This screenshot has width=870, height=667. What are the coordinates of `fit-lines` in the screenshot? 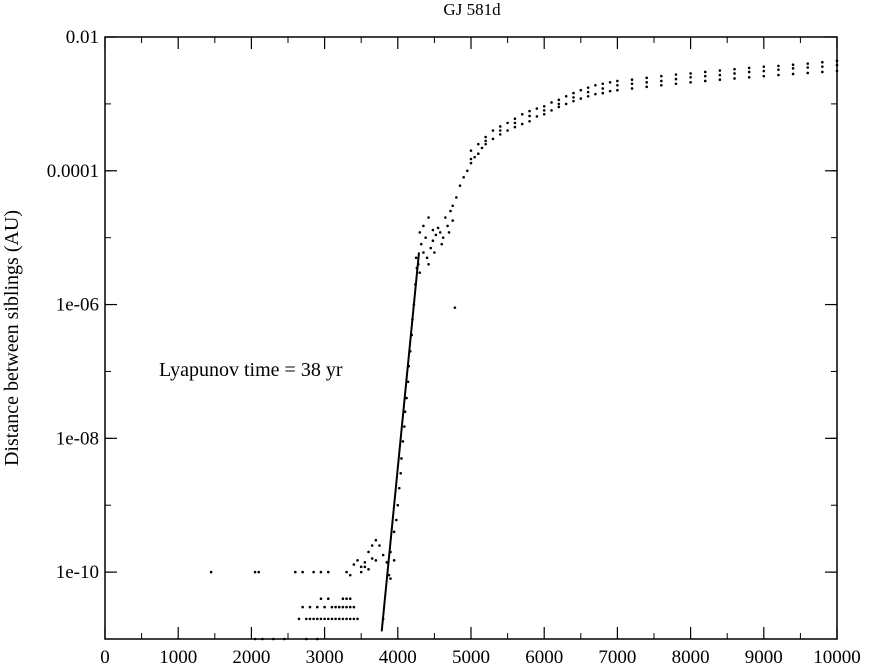 It's located at (400, 442).